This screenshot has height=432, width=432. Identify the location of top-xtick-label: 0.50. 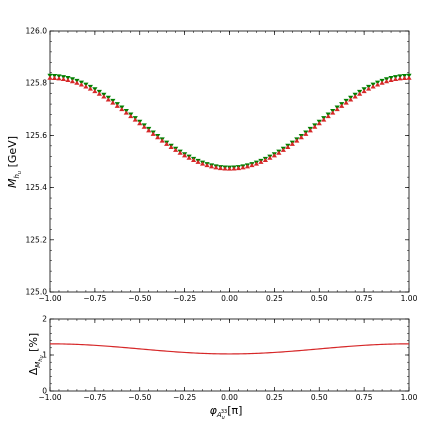
(319, 298).